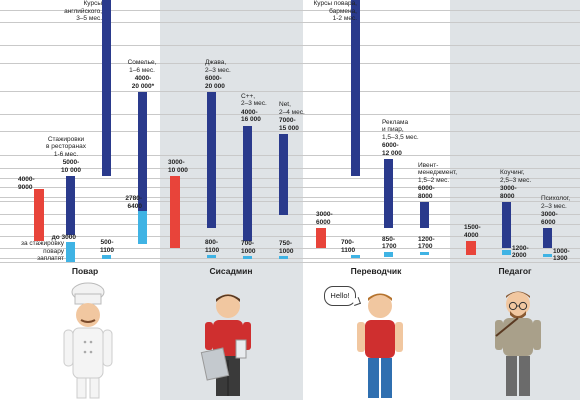 The width and height of the screenshot is (580, 400). What do you see at coordinates (348, 246) in the screenshot?
I see `cost-label: 700- 1100` at bounding box center [348, 246].